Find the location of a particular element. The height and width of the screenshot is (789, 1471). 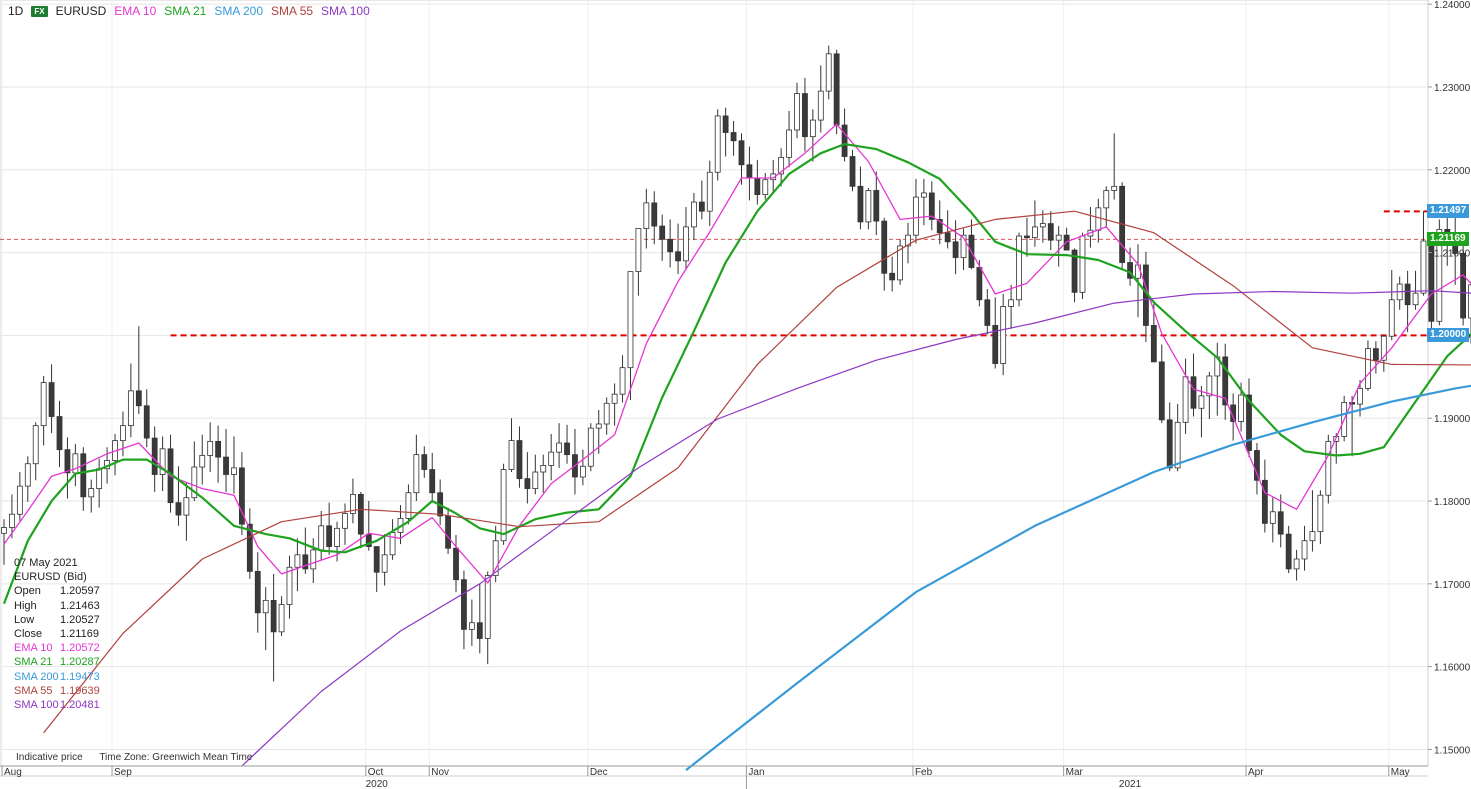

price-tag: 1.20000 is located at coordinates (1448, 335).